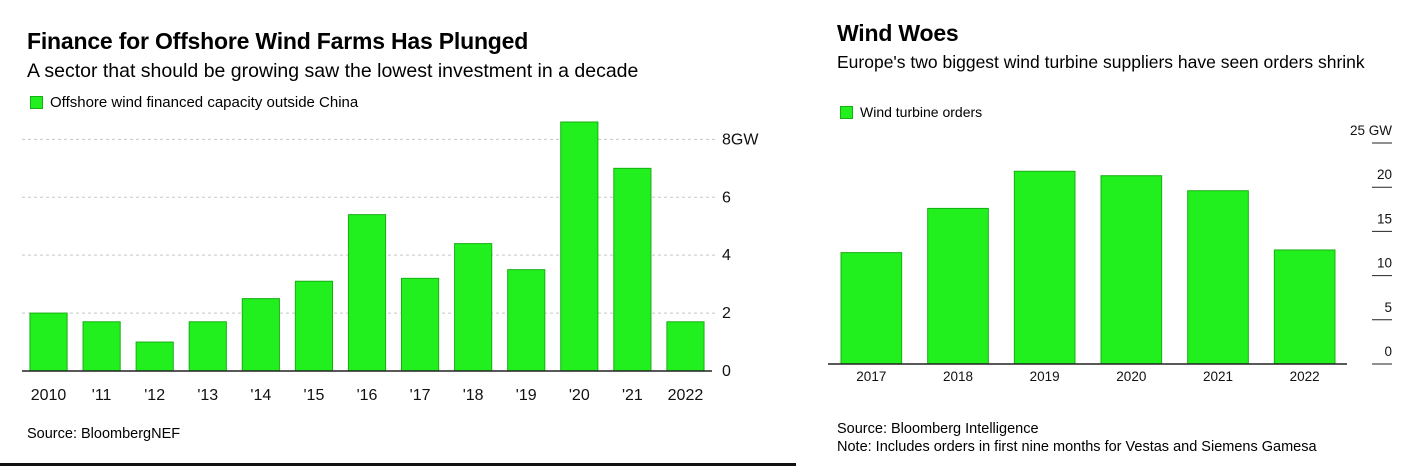 The image size is (1416, 466). What do you see at coordinates (1384, 263) in the screenshot?
I see `right-ytick-label: 10` at bounding box center [1384, 263].